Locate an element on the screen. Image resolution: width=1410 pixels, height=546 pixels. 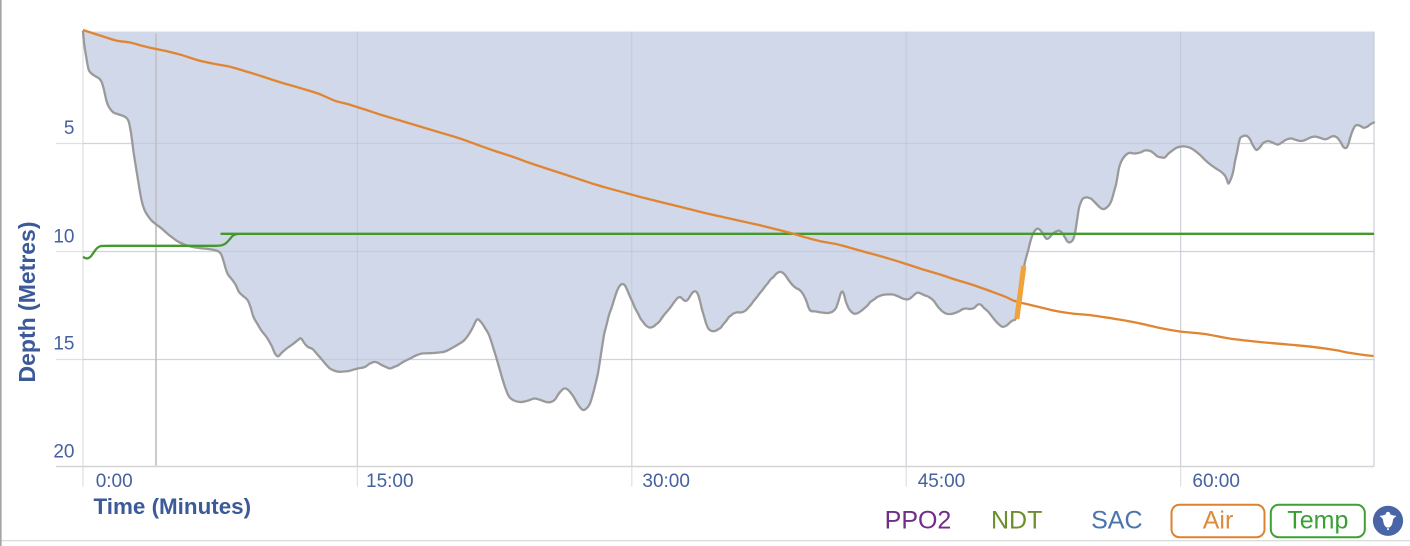
svg-text: SAC is located at coordinates (1116, 521).